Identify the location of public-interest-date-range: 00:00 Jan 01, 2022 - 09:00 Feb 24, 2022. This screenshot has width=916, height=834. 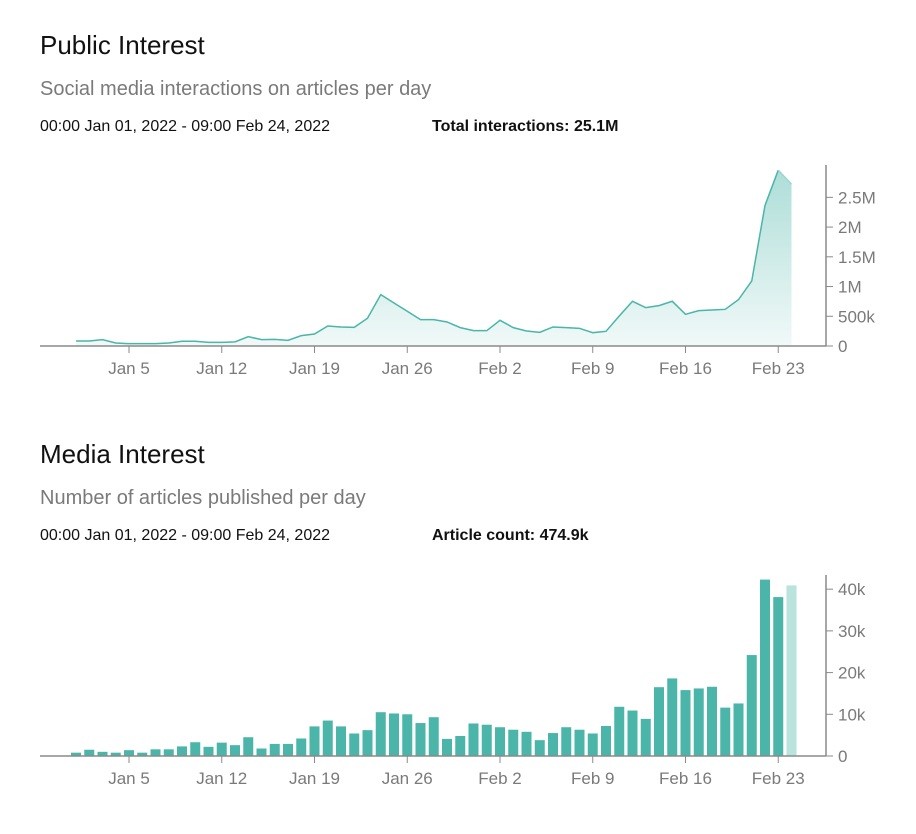
(185, 126).